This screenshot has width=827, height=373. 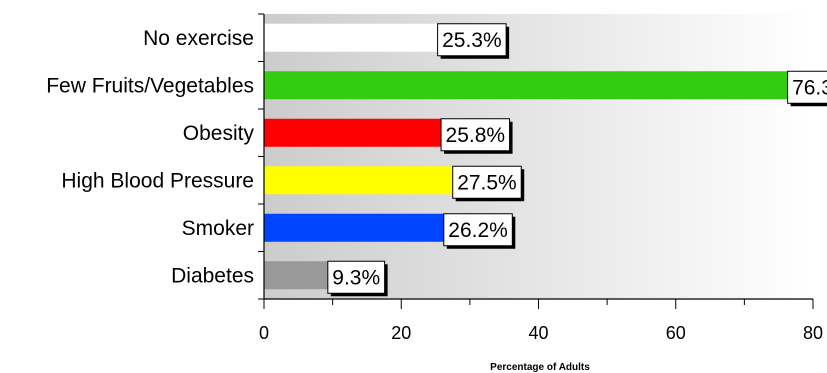 What do you see at coordinates (676, 333) in the screenshot?
I see `x-tick-label: 60` at bounding box center [676, 333].